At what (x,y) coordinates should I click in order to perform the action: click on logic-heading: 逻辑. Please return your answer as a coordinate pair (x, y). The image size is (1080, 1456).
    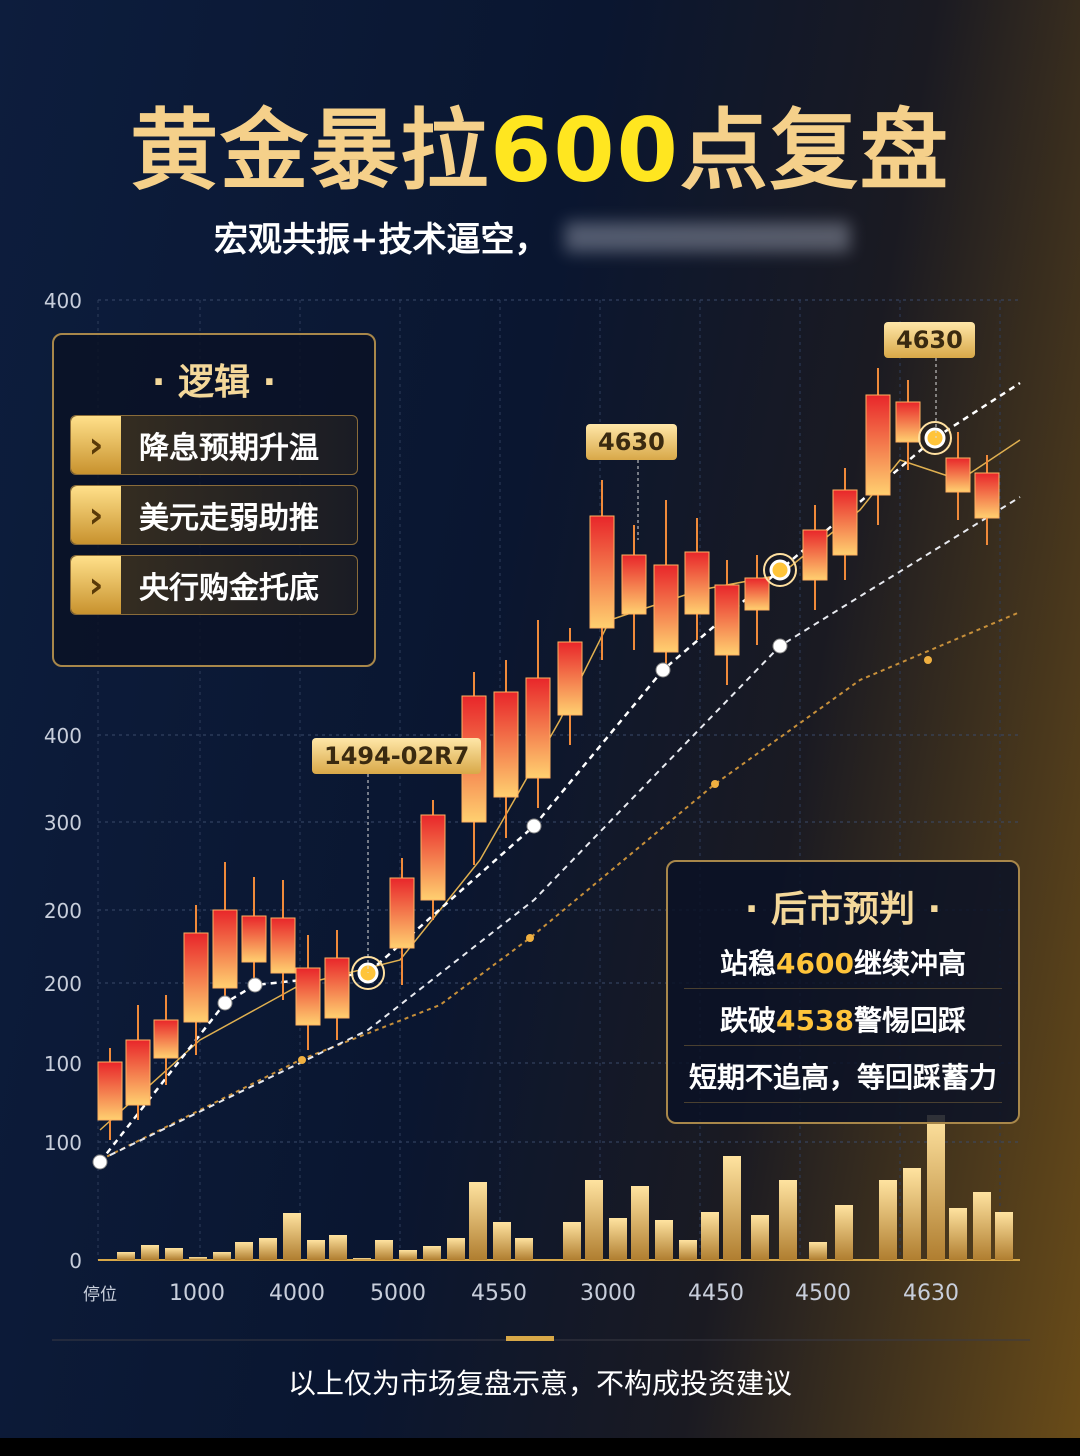
    Looking at the image, I should click on (213, 382).